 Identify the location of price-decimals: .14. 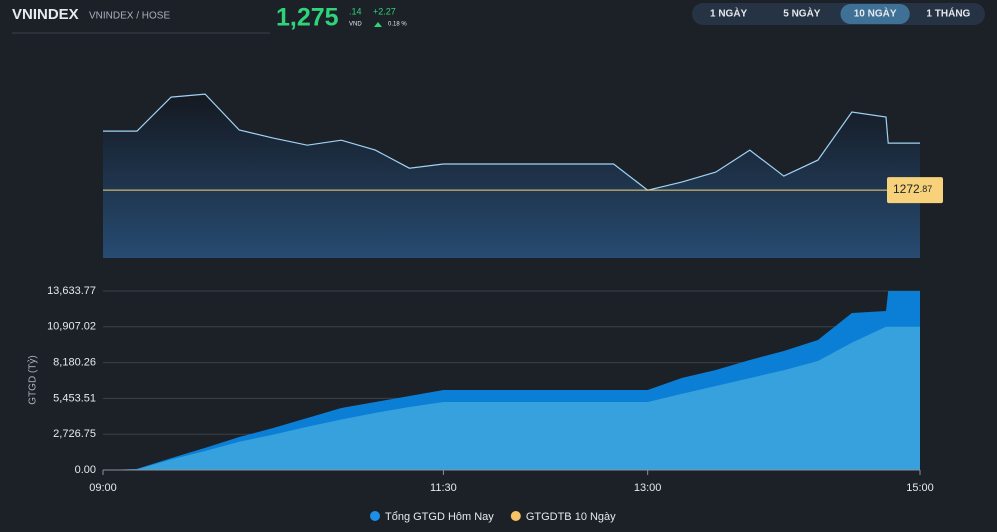
(355, 11).